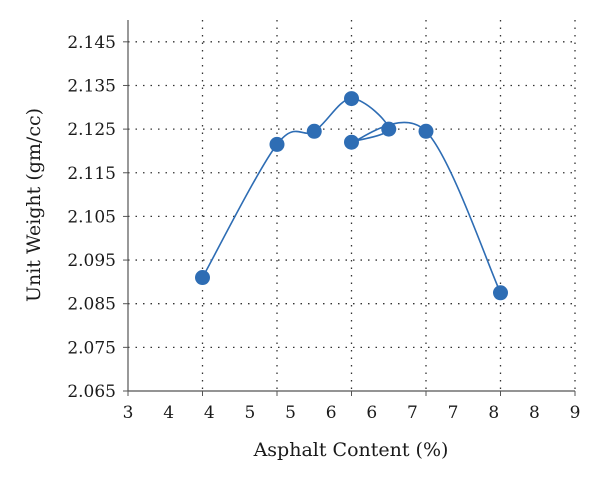 The image size is (600, 482). I want to click on y-tick-label: 2.125, so click(91, 130).